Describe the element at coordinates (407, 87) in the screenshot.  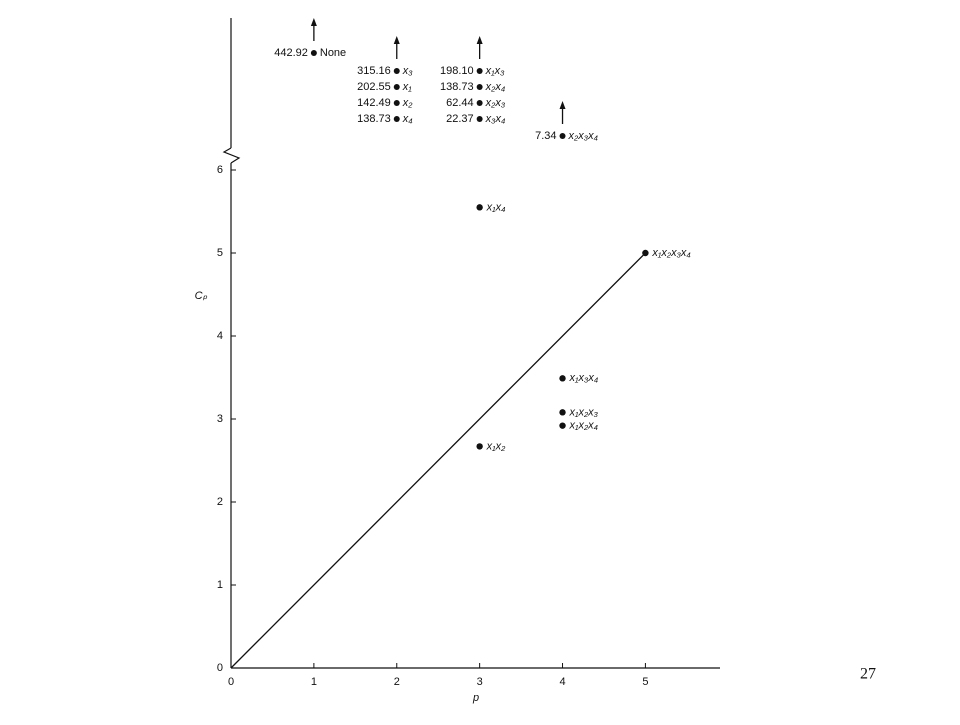
I see `off-scale-label: x₁` at that location.